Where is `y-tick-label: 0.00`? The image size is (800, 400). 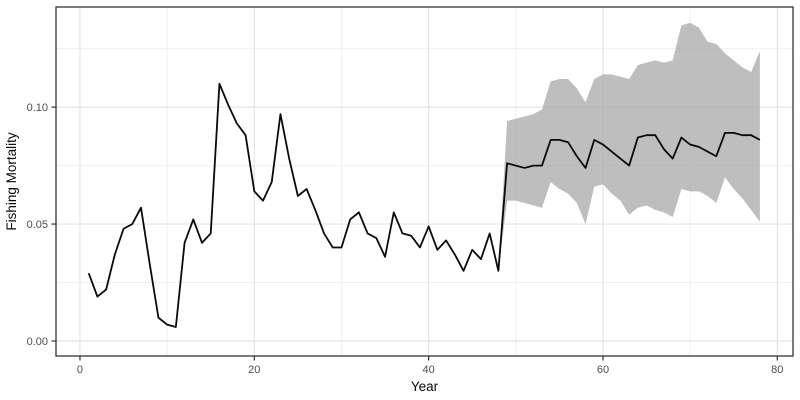
y-tick-label: 0.00 is located at coordinates (37, 342).